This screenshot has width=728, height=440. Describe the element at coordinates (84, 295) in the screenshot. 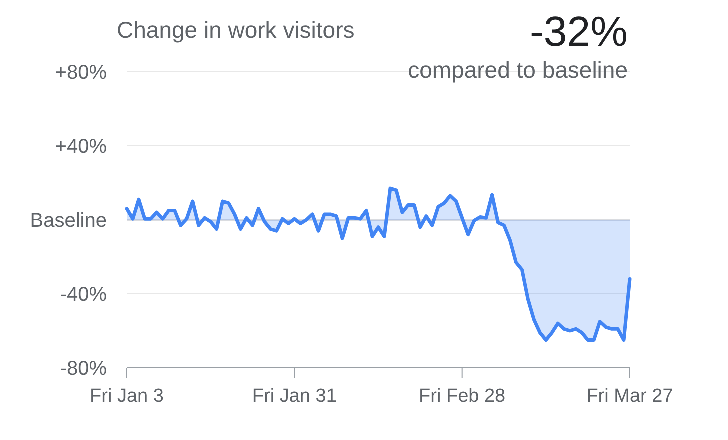

I see `y-tick-label: -40%` at that location.